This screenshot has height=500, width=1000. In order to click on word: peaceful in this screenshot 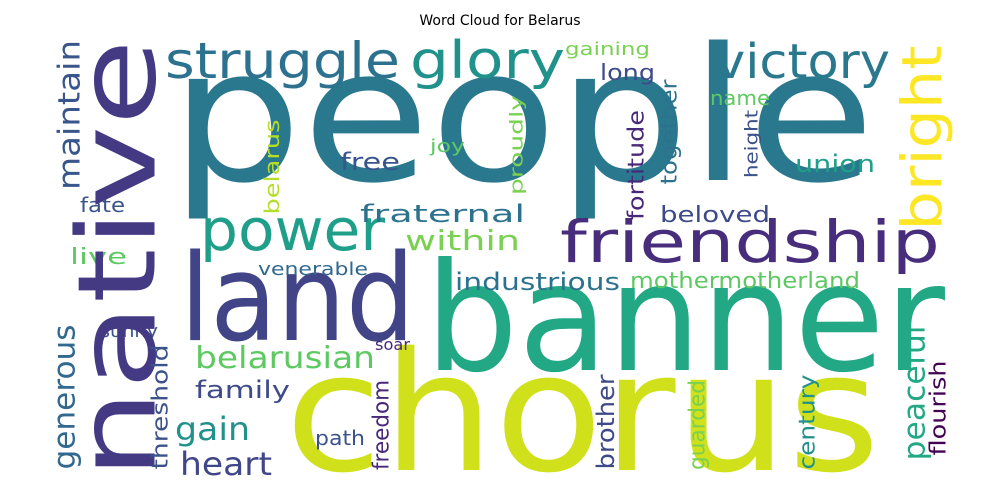, I will do `click(915, 393)`.